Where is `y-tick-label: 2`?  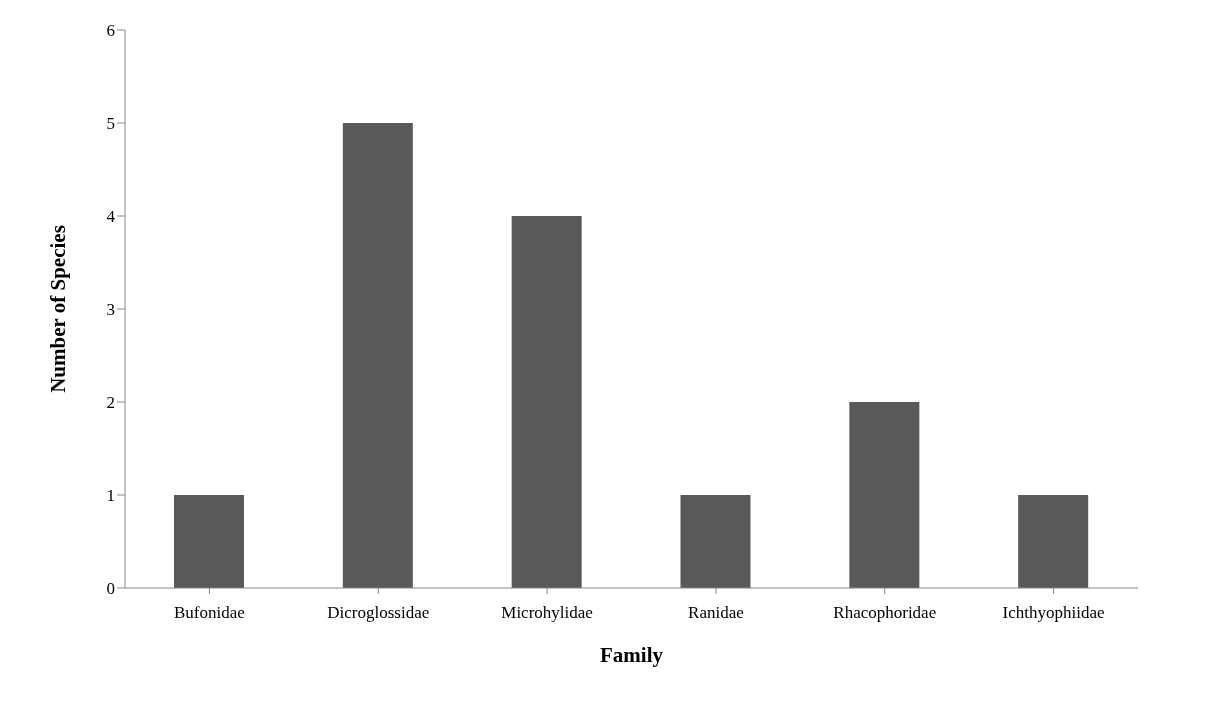
y-tick-label: 2 is located at coordinates (110, 403).